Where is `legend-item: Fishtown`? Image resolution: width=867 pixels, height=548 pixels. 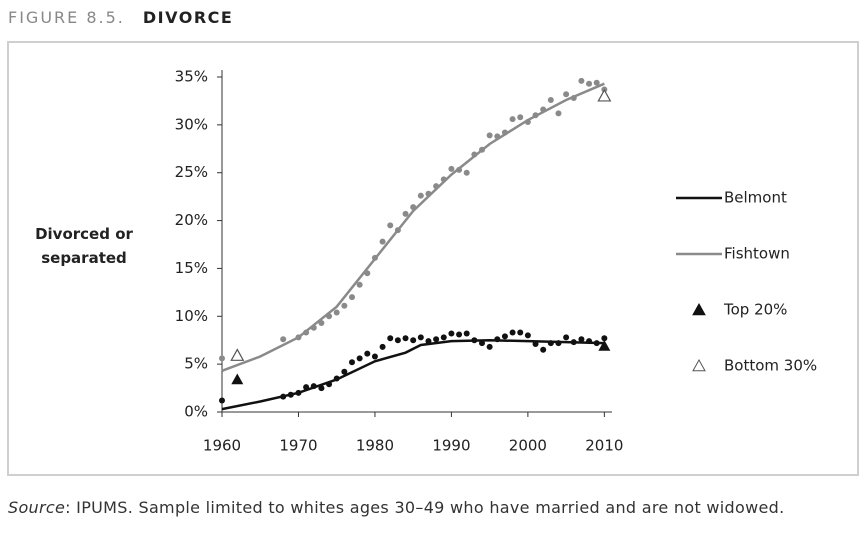 legend-item: Fishtown is located at coordinates (733, 254).